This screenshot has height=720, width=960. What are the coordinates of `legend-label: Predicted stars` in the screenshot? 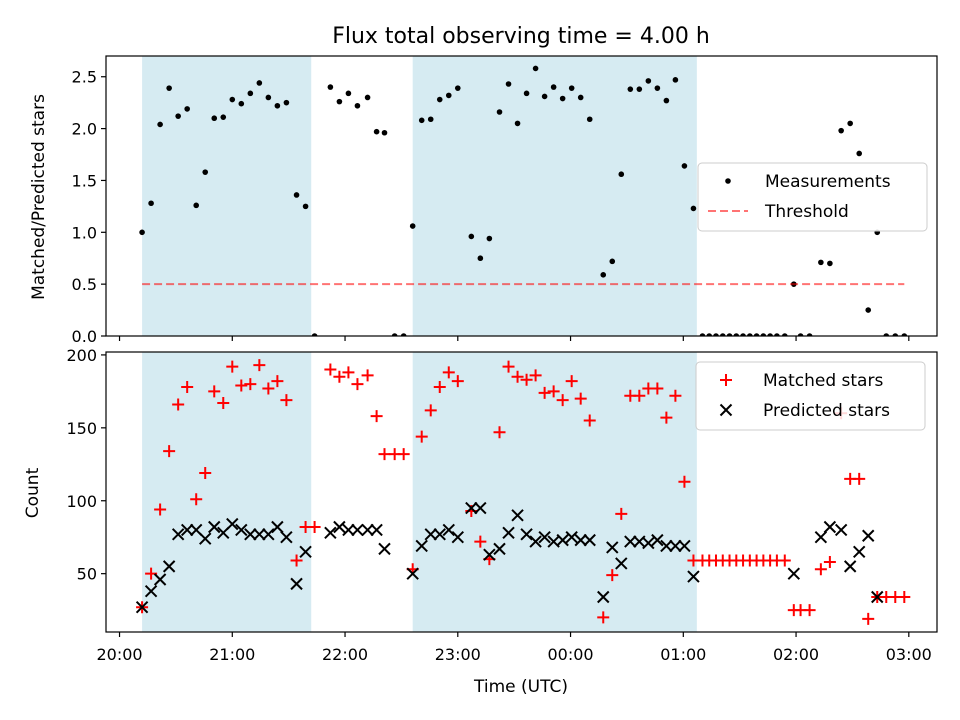 It's located at (826, 411).